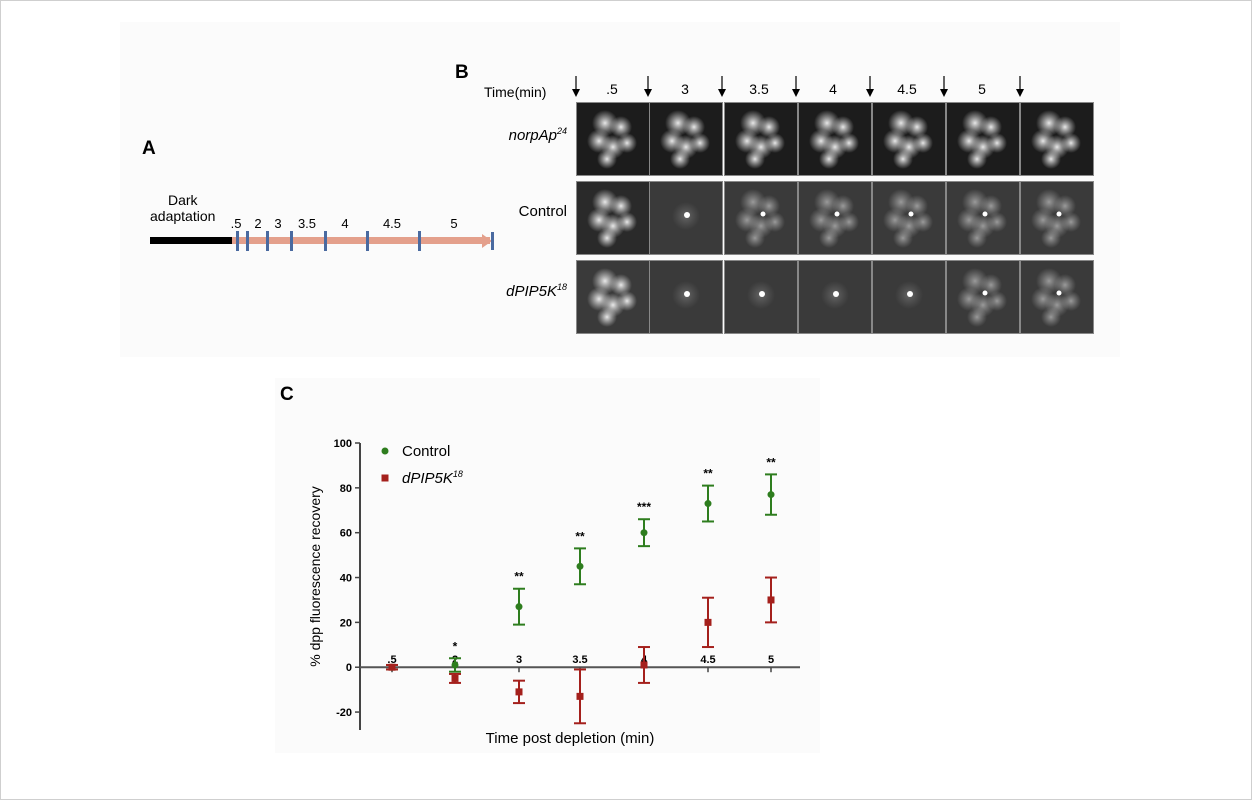 The image size is (1252, 800). What do you see at coordinates (391, 660) in the screenshot?
I see `x-tick-label: .5` at bounding box center [391, 660].